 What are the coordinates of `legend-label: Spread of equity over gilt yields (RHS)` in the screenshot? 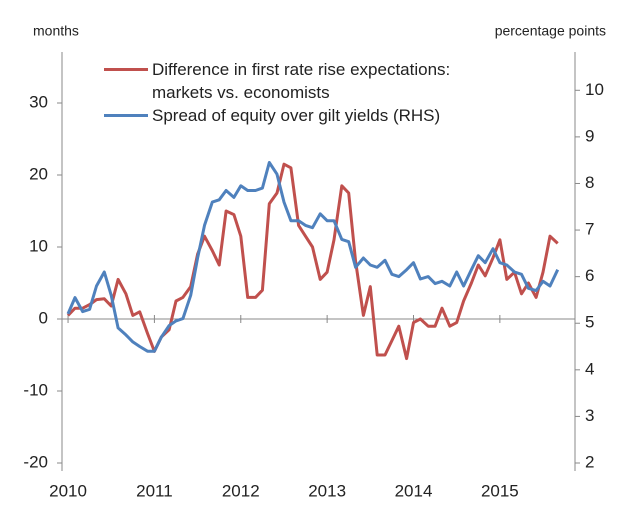 It's located at (296, 115).